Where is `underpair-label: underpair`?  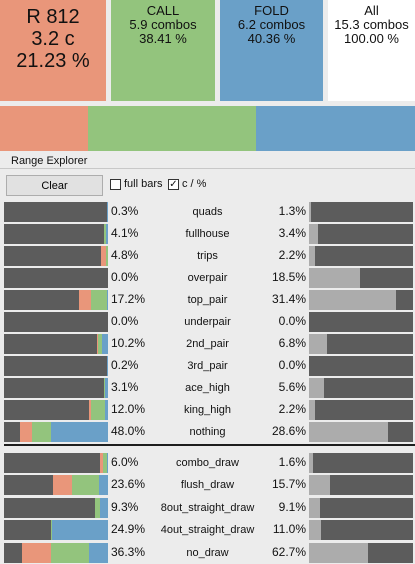 underpair-label: underpair is located at coordinates (207, 322).